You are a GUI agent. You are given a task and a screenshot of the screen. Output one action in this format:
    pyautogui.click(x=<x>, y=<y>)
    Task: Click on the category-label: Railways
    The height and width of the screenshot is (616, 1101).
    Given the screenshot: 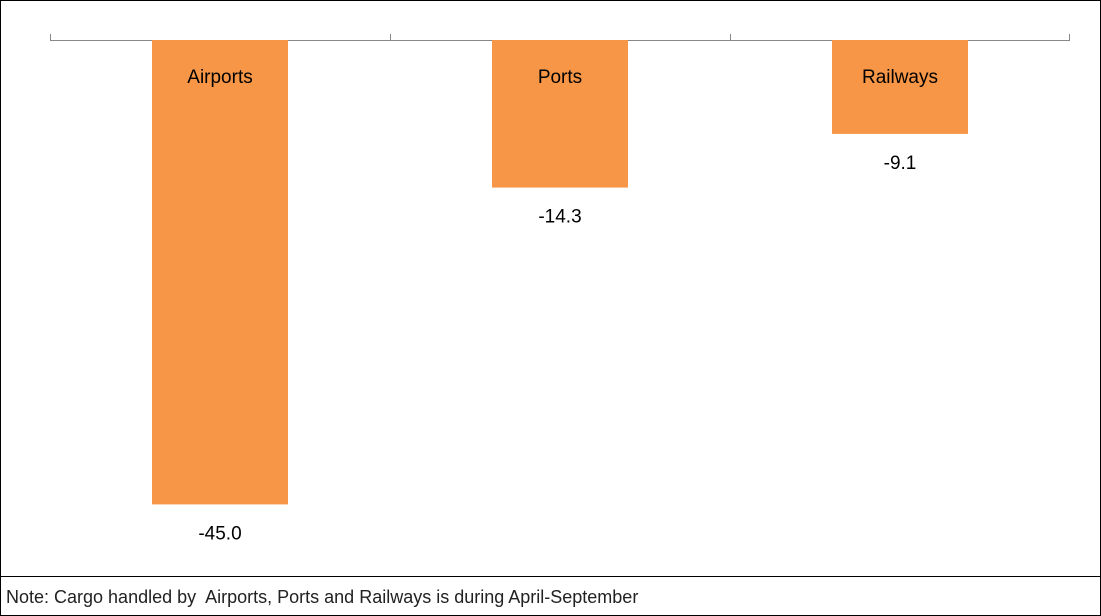 What is the action you would take?
    pyautogui.click(x=900, y=77)
    